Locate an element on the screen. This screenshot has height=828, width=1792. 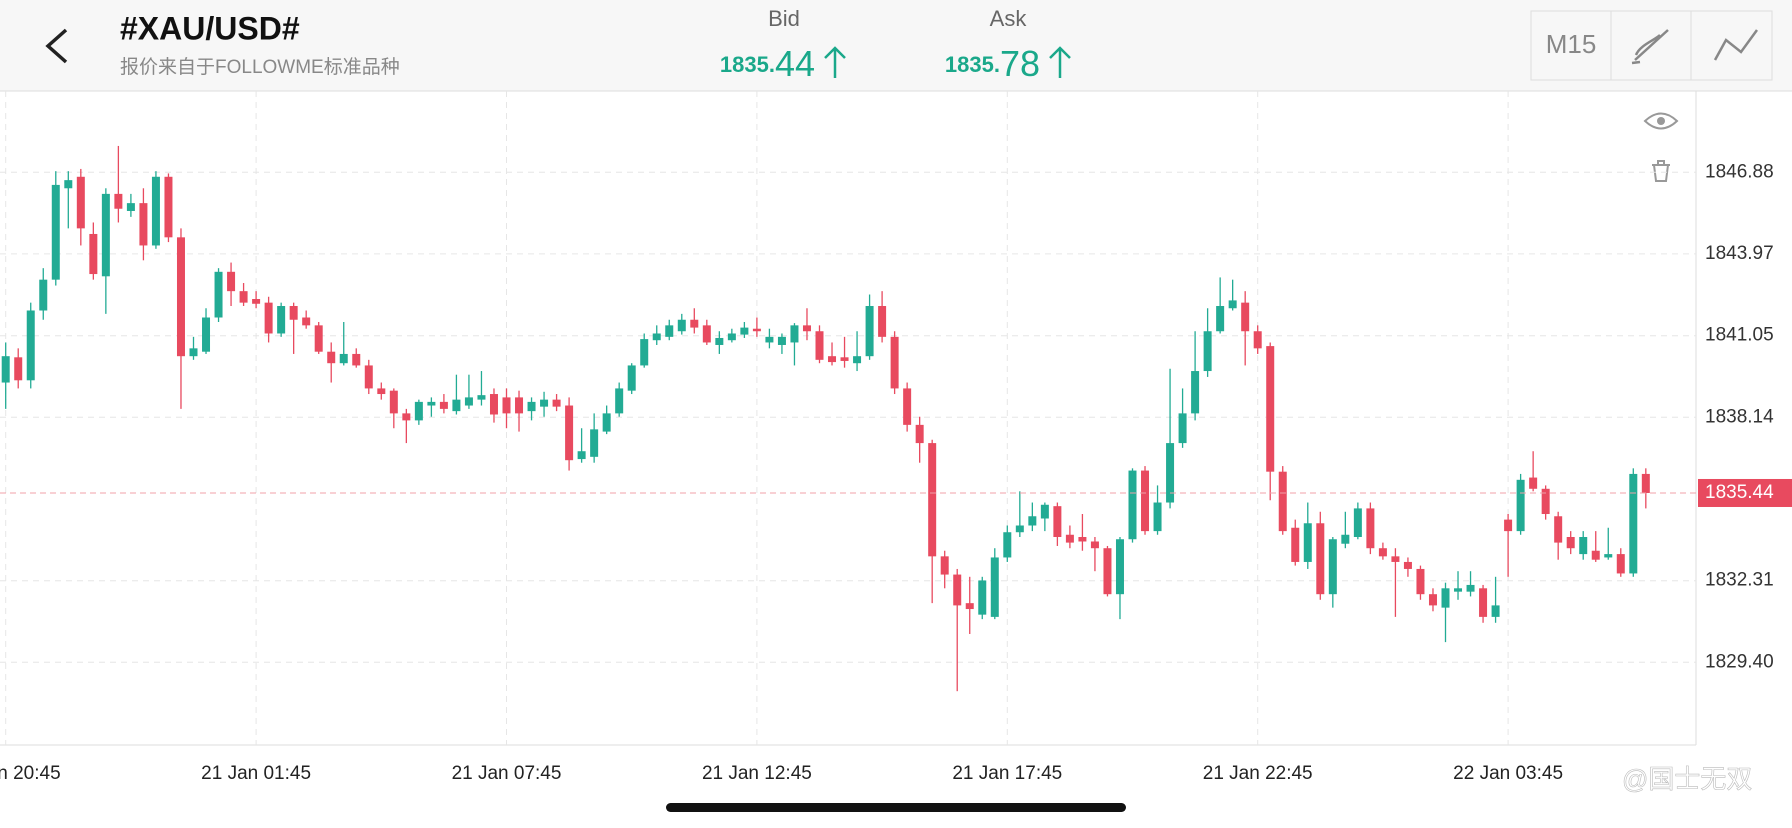
y-tick-label: 1846.88 is located at coordinates (1739, 171).